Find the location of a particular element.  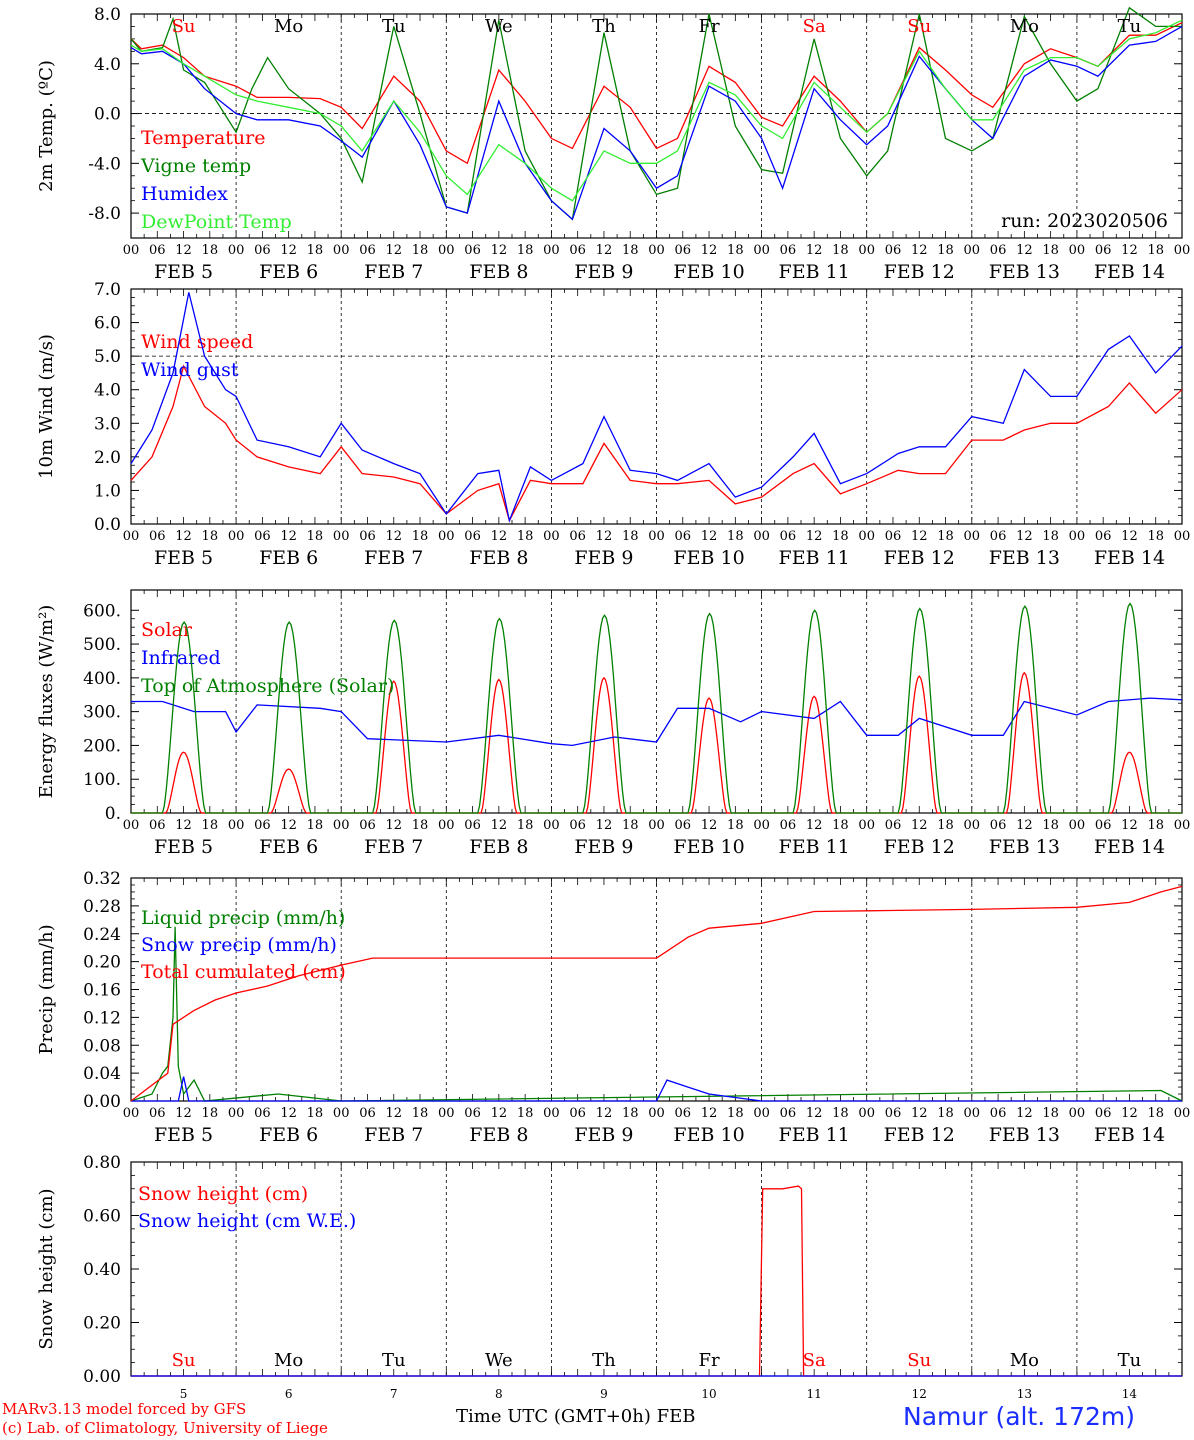

weekday-label-top: Mo is located at coordinates (1024, 26).